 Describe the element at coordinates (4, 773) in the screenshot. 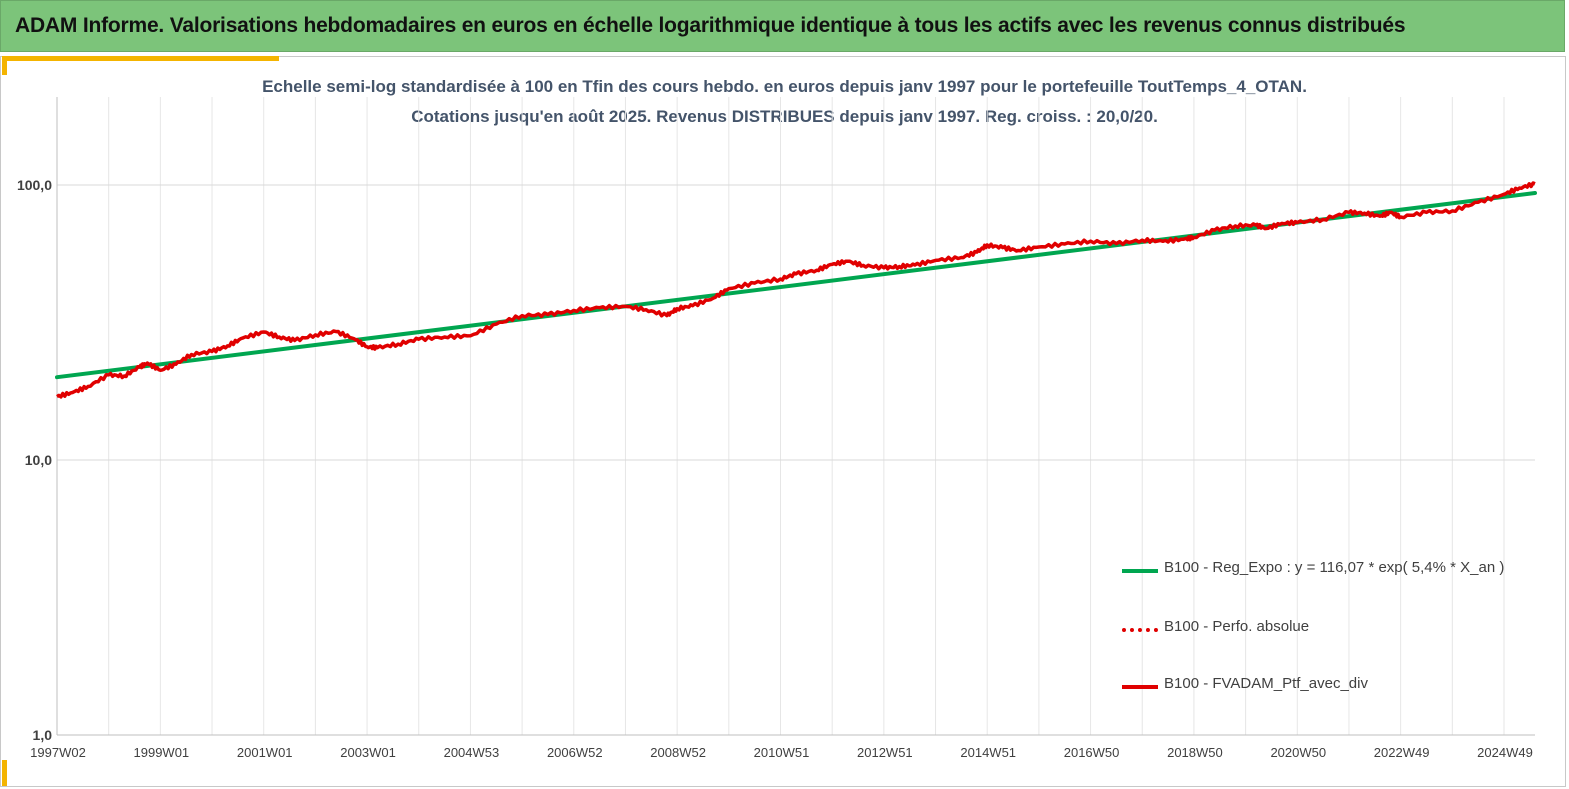

I see `accent-bar-bottom` at that location.